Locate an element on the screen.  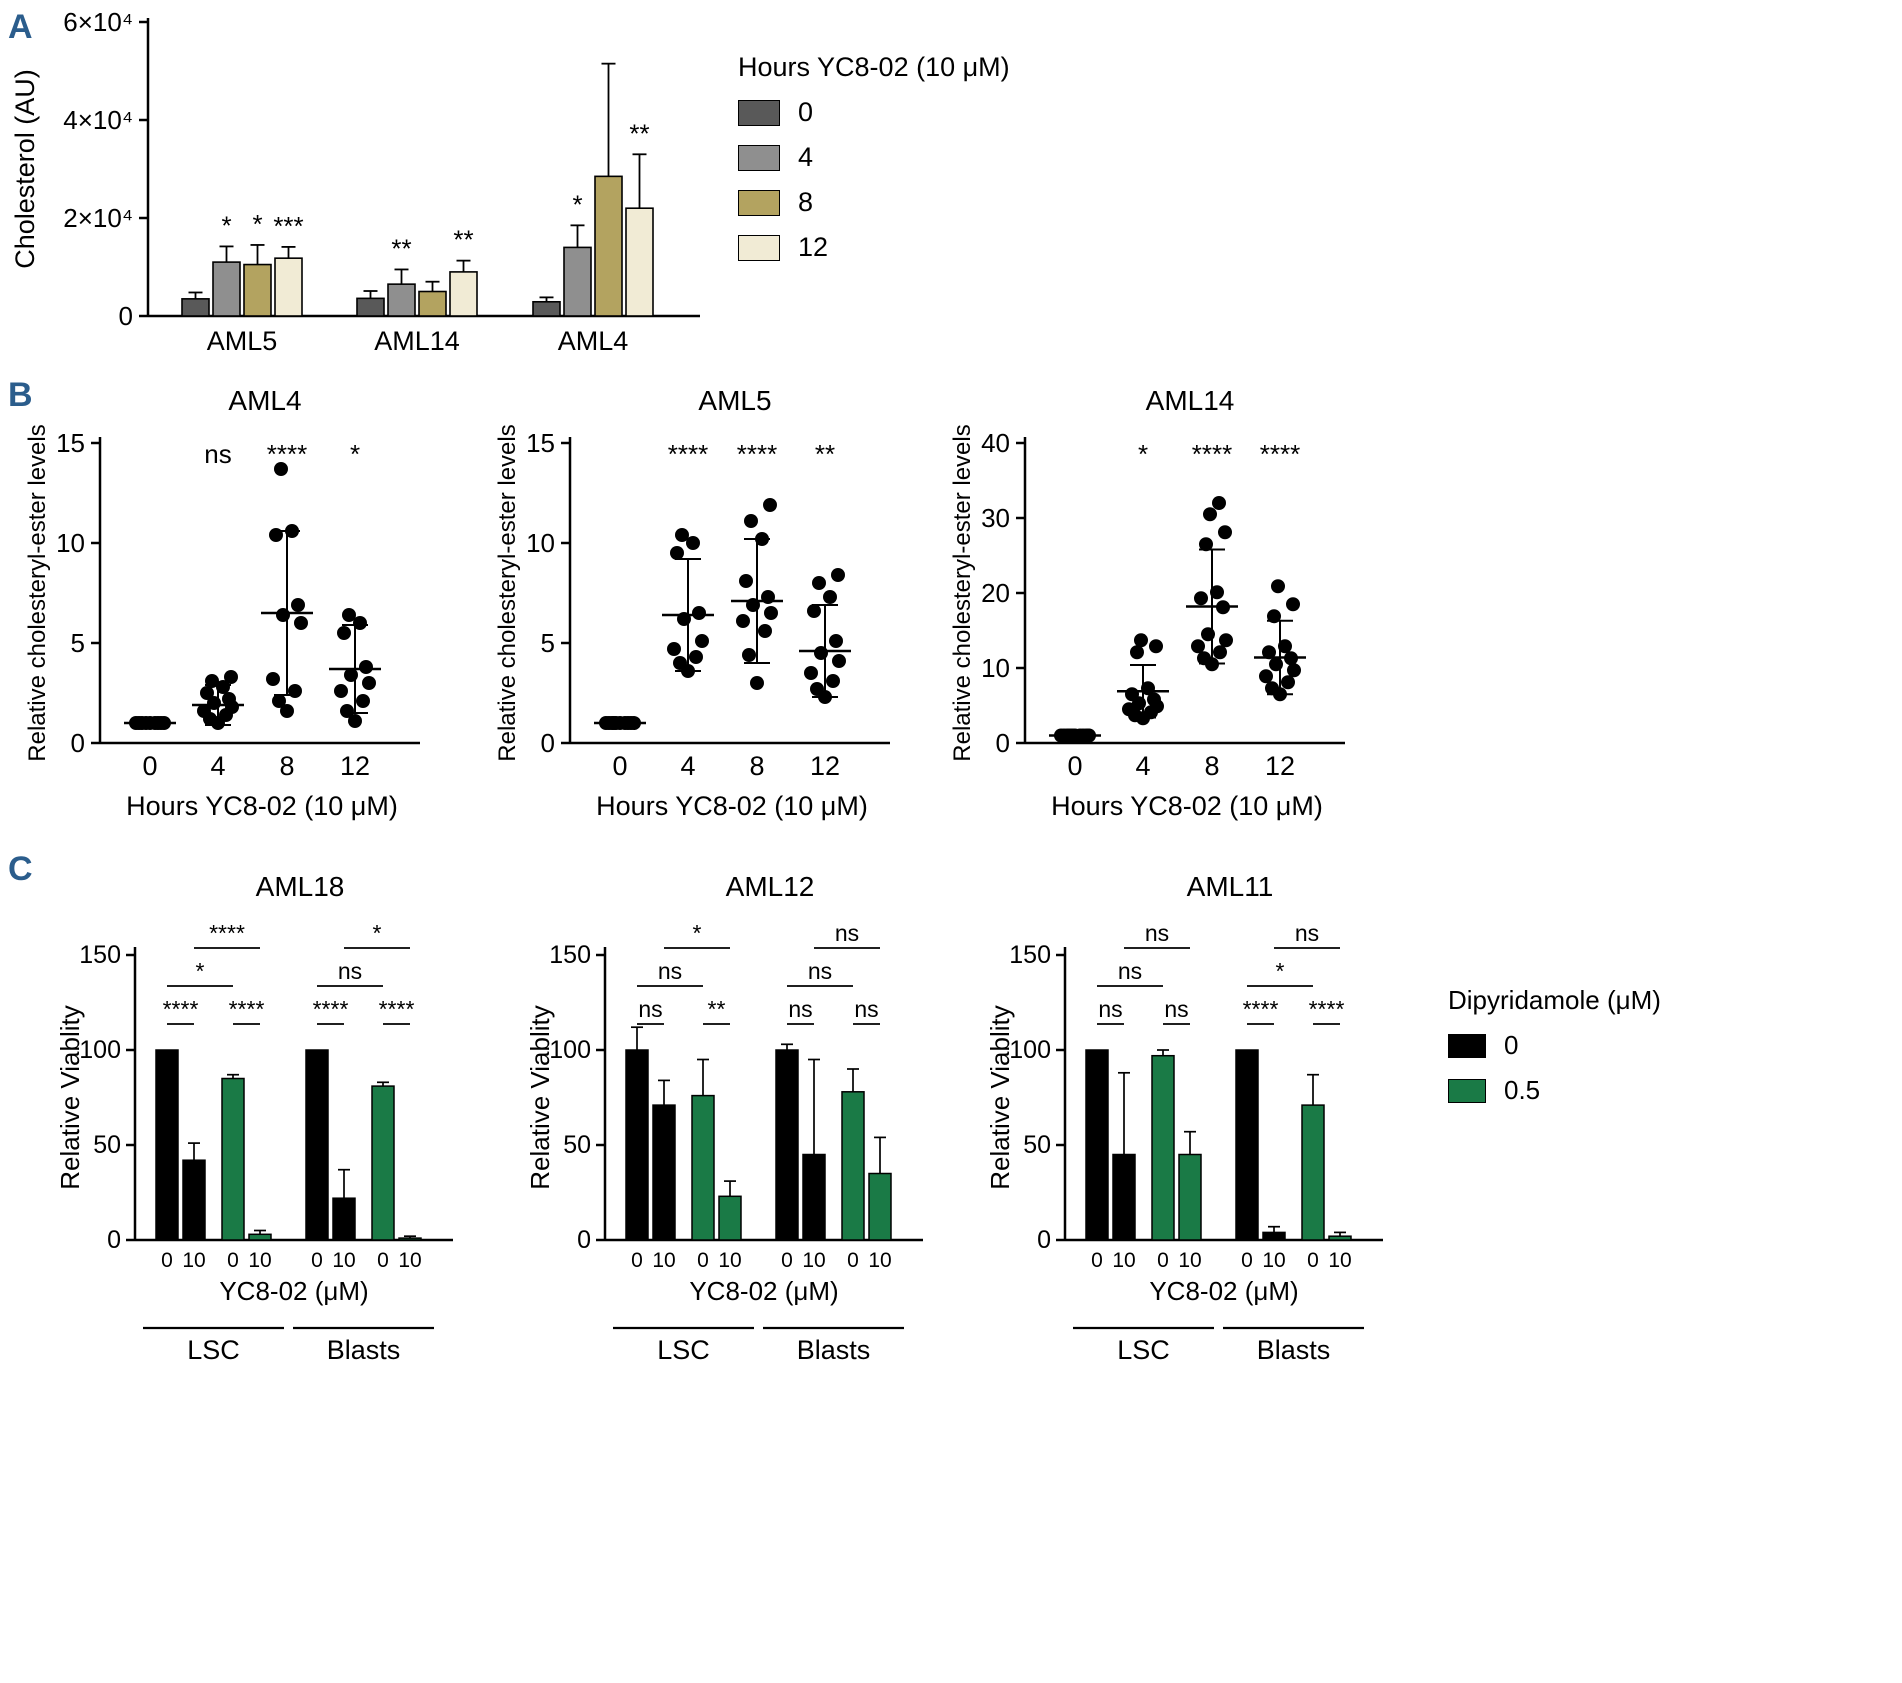
svg-text: AML18 is located at coordinates (300, 886).